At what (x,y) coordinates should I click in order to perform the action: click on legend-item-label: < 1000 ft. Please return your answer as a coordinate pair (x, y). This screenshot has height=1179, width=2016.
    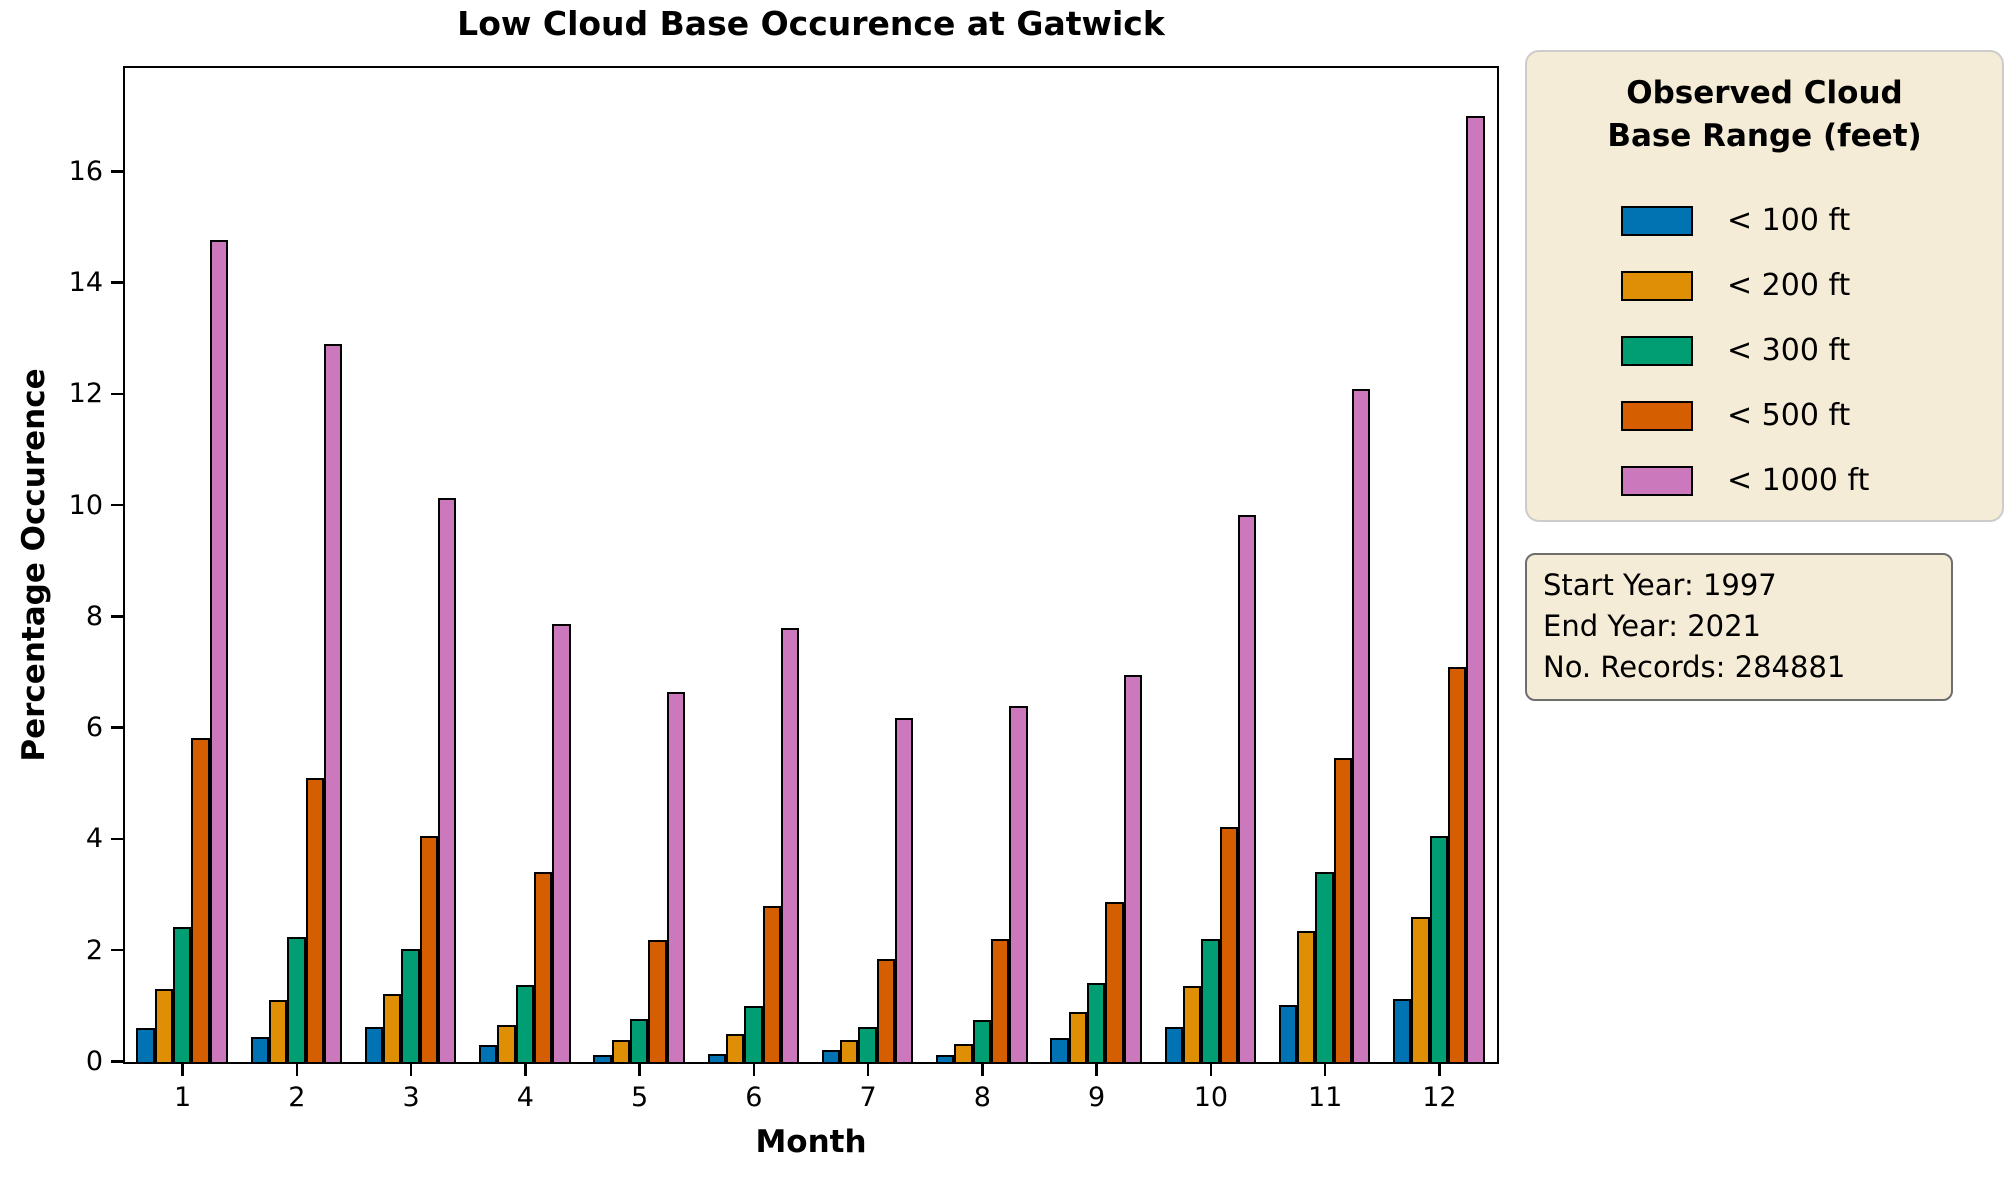
    Looking at the image, I should click on (1798, 480).